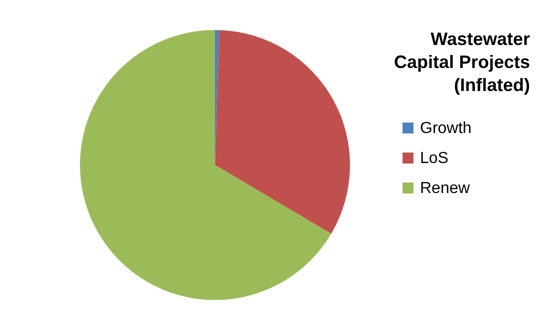 This screenshot has width=540, height=336. Describe the element at coordinates (434, 158) in the screenshot. I see `legend-label: LoS` at that location.